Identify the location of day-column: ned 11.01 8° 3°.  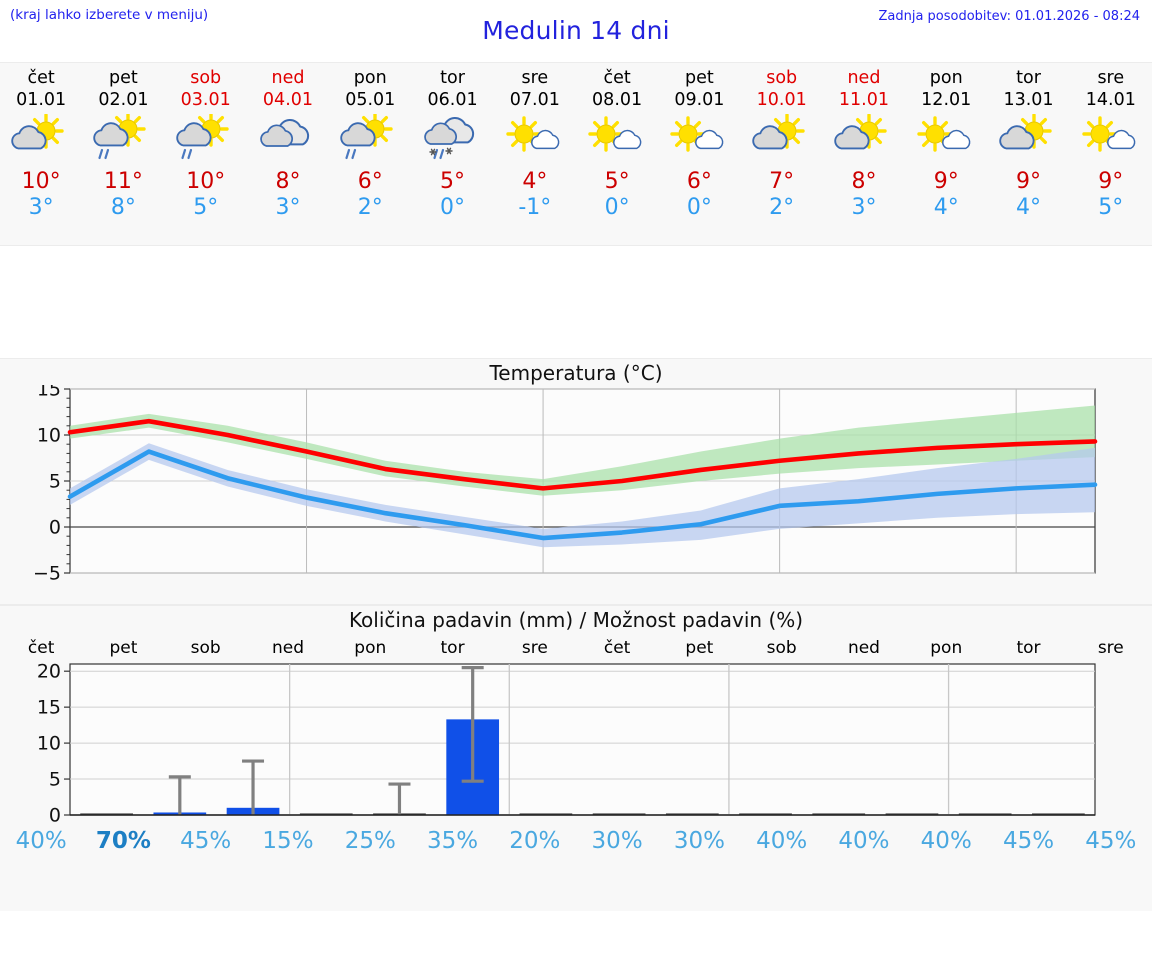
(864, 156).